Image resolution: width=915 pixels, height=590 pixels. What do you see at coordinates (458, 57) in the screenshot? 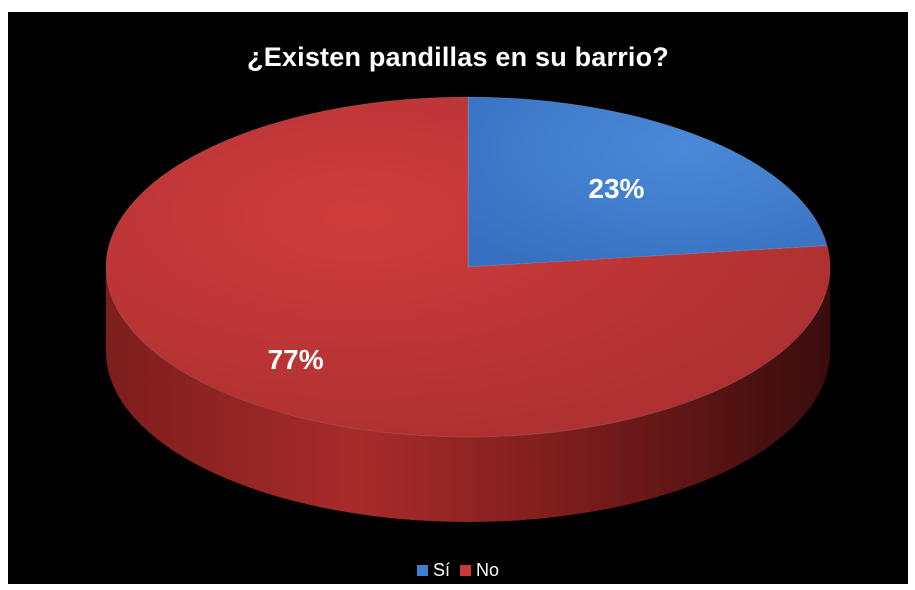
I see `chart-title: ¿Existen pandillas en su barrio?` at bounding box center [458, 57].